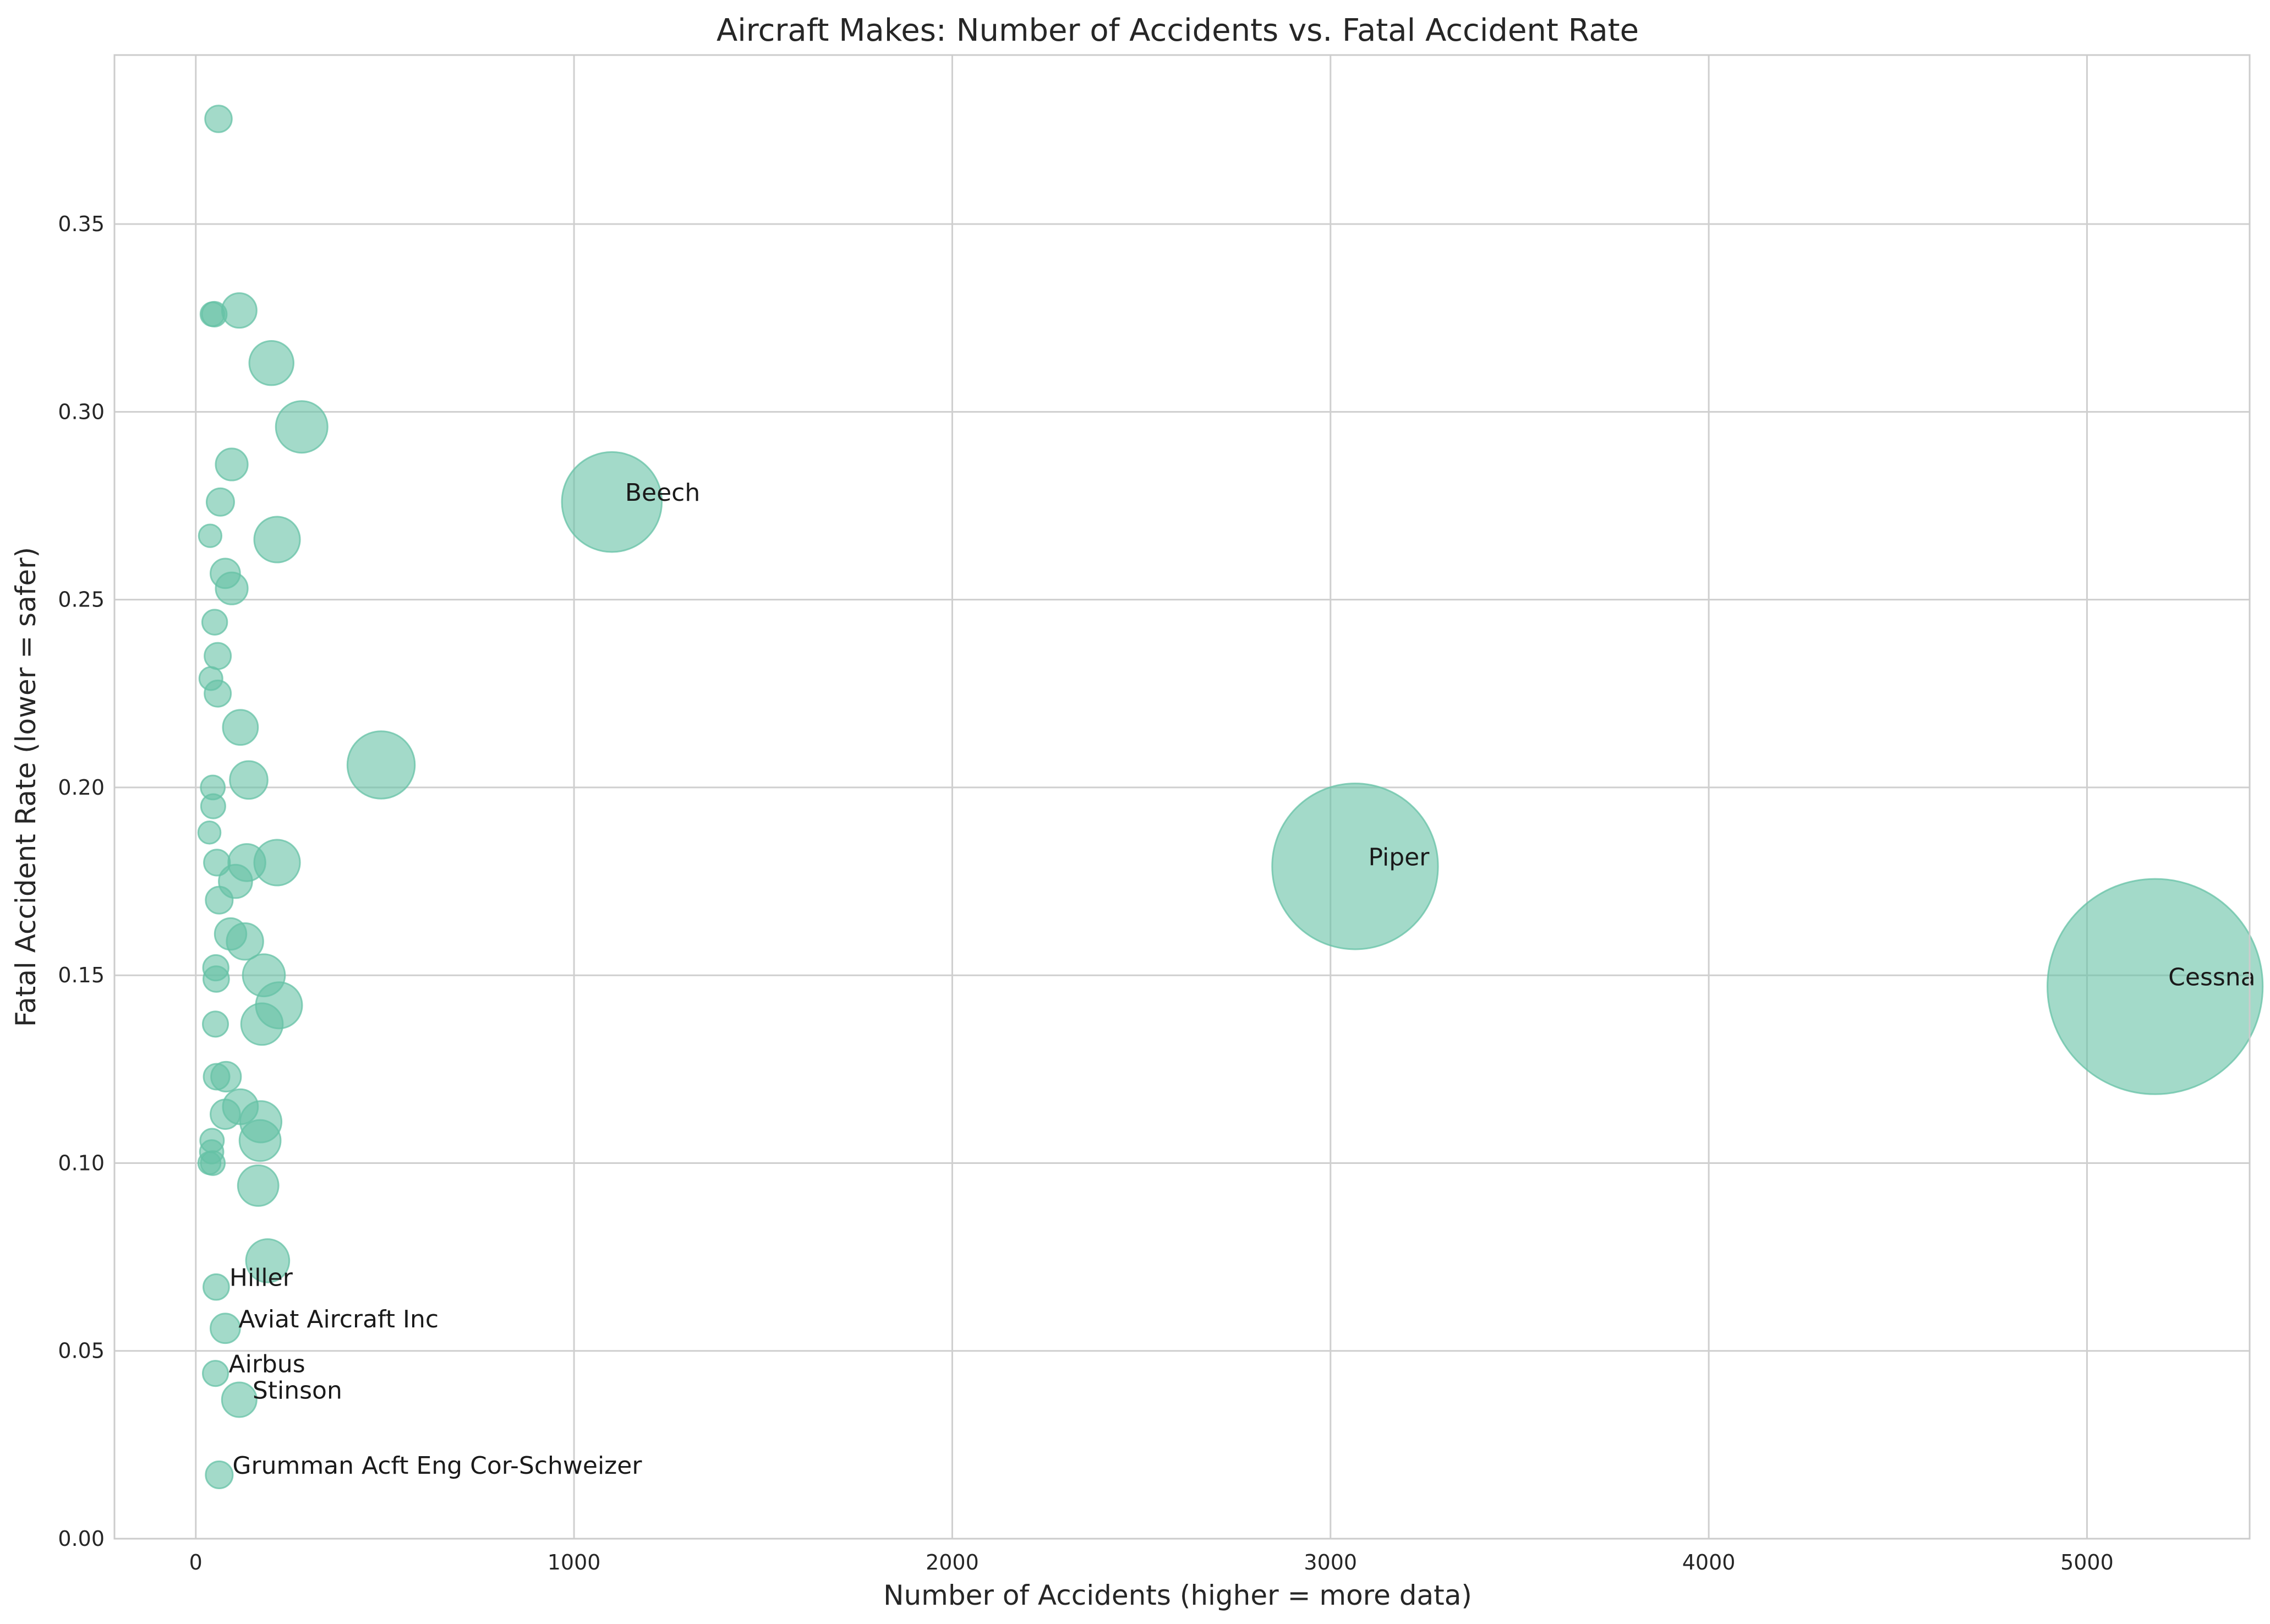 This screenshot has height=1624, width=2270. I want to click on point-label: Piper, so click(1399, 857).